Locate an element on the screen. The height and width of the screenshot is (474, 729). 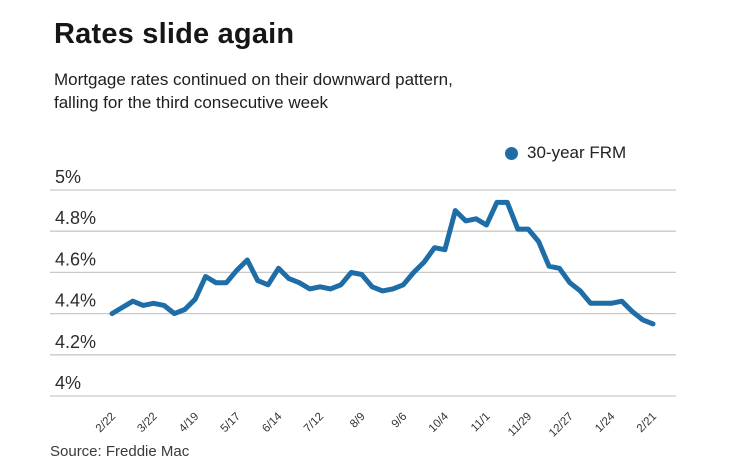
x-tick-label: 11/1 is located at coordinates (481, 423).